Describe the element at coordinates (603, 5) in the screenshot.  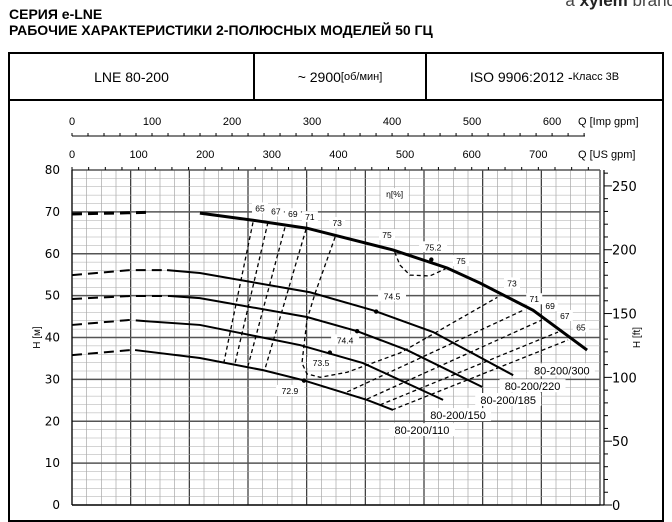
I see `brand-name: xylem` at that location.